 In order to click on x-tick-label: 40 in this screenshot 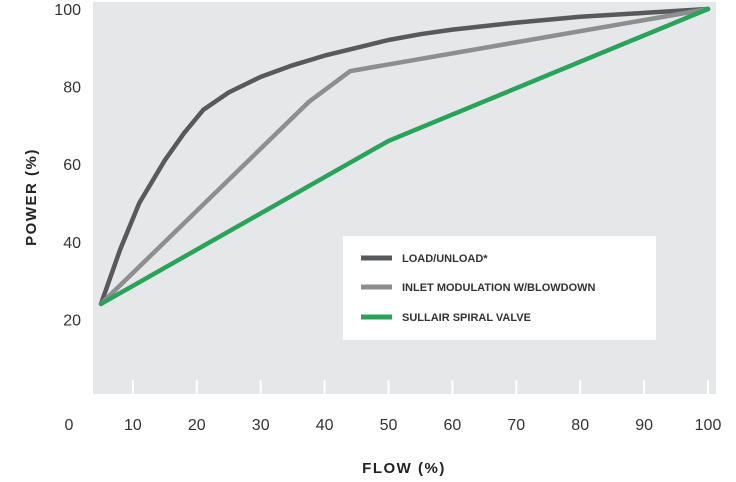, I will do `click(325, 425)`.